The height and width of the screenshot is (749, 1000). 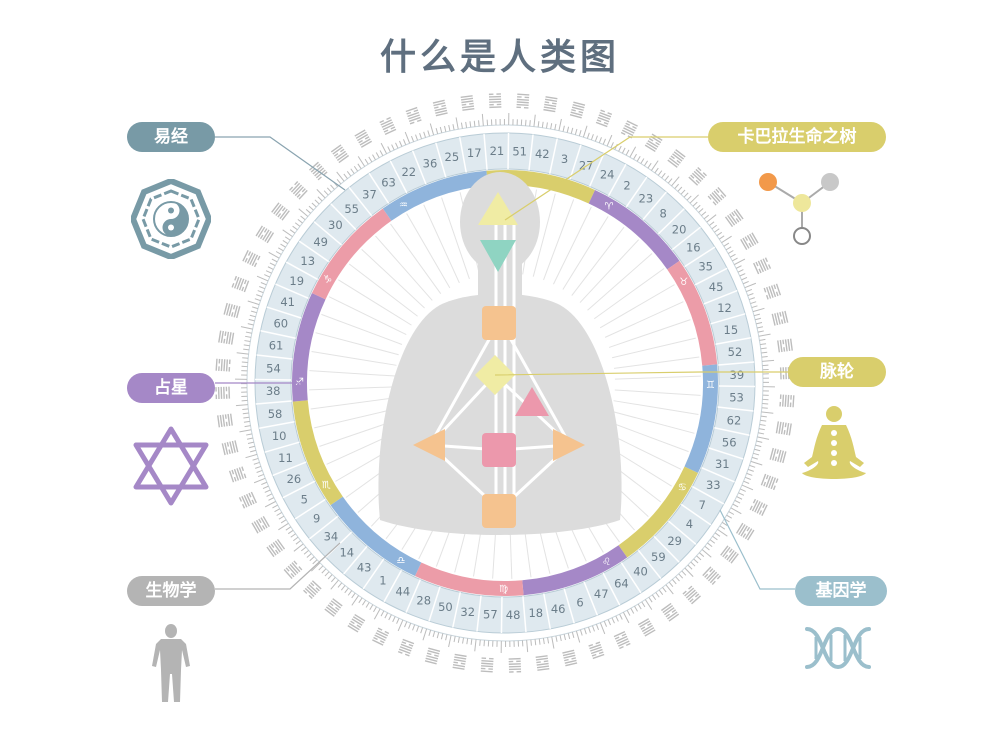 I want to click on gate-number: 32, so click(x=467, y=612).